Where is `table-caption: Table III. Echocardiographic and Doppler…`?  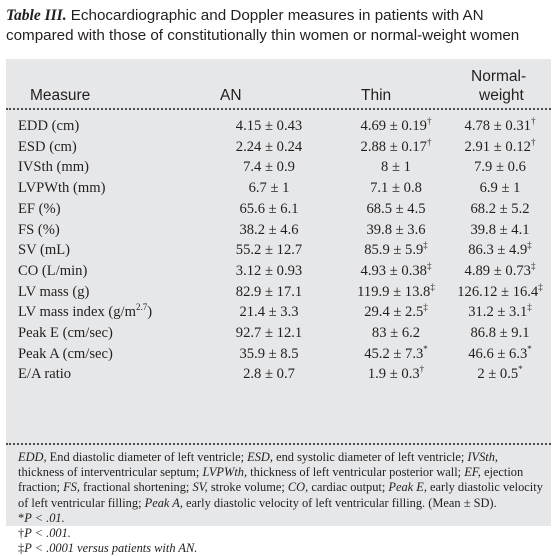 table-caption: Table III. Echocardiographic and Doppler… is located at coordinates (278, 26).